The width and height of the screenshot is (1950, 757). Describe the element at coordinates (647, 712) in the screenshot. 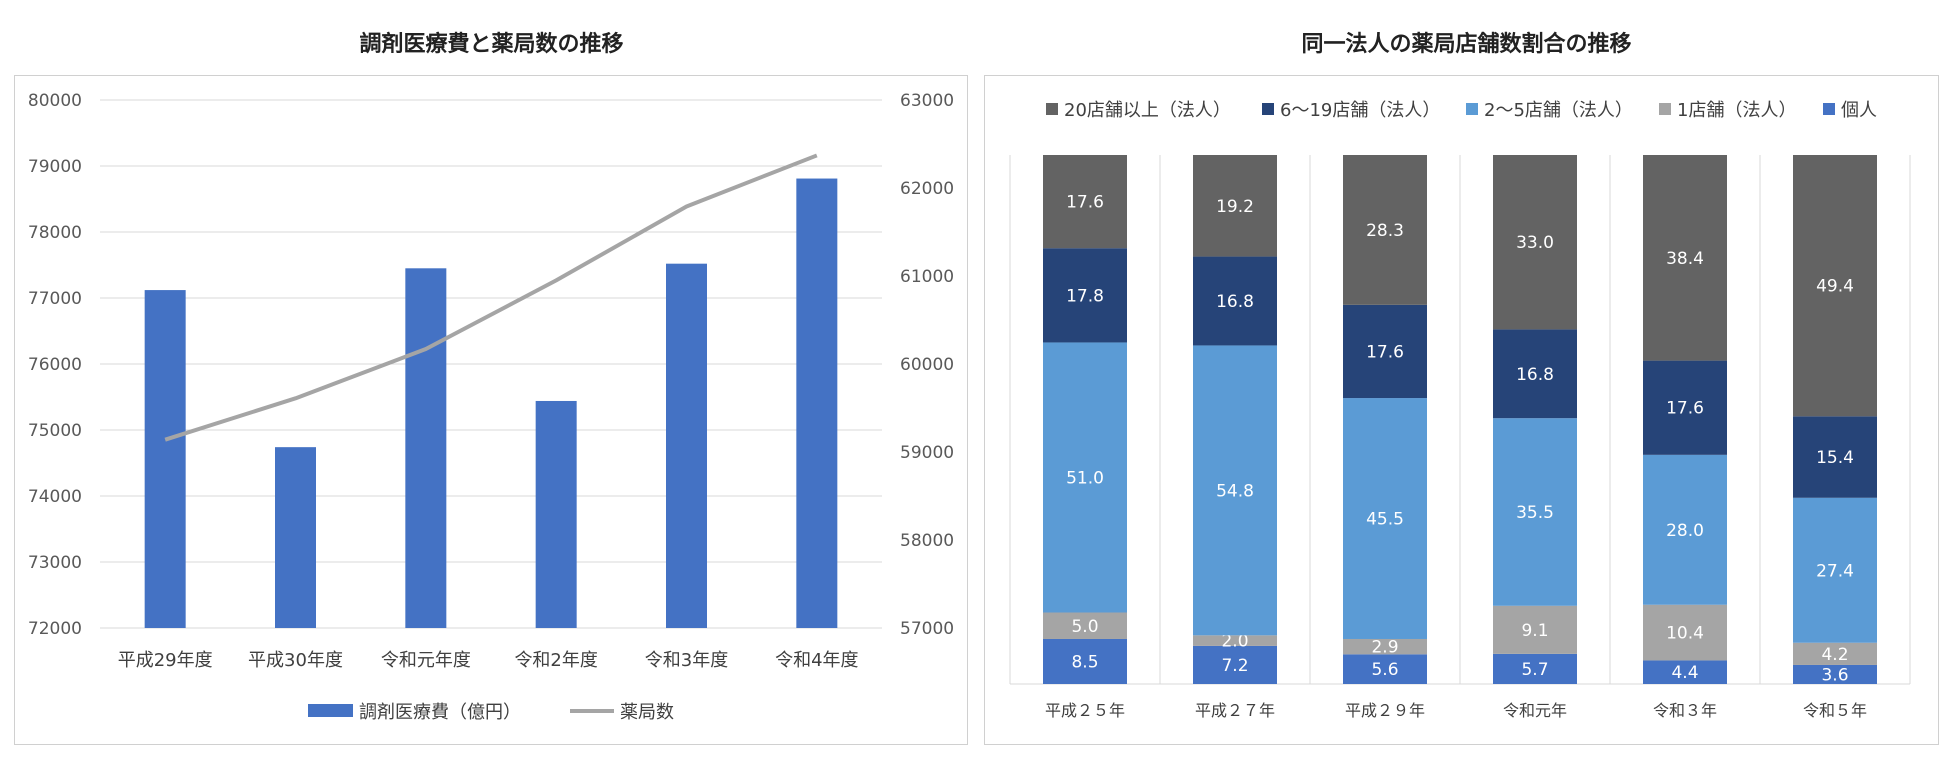

I see `legend-label: 薬局数` at that location.